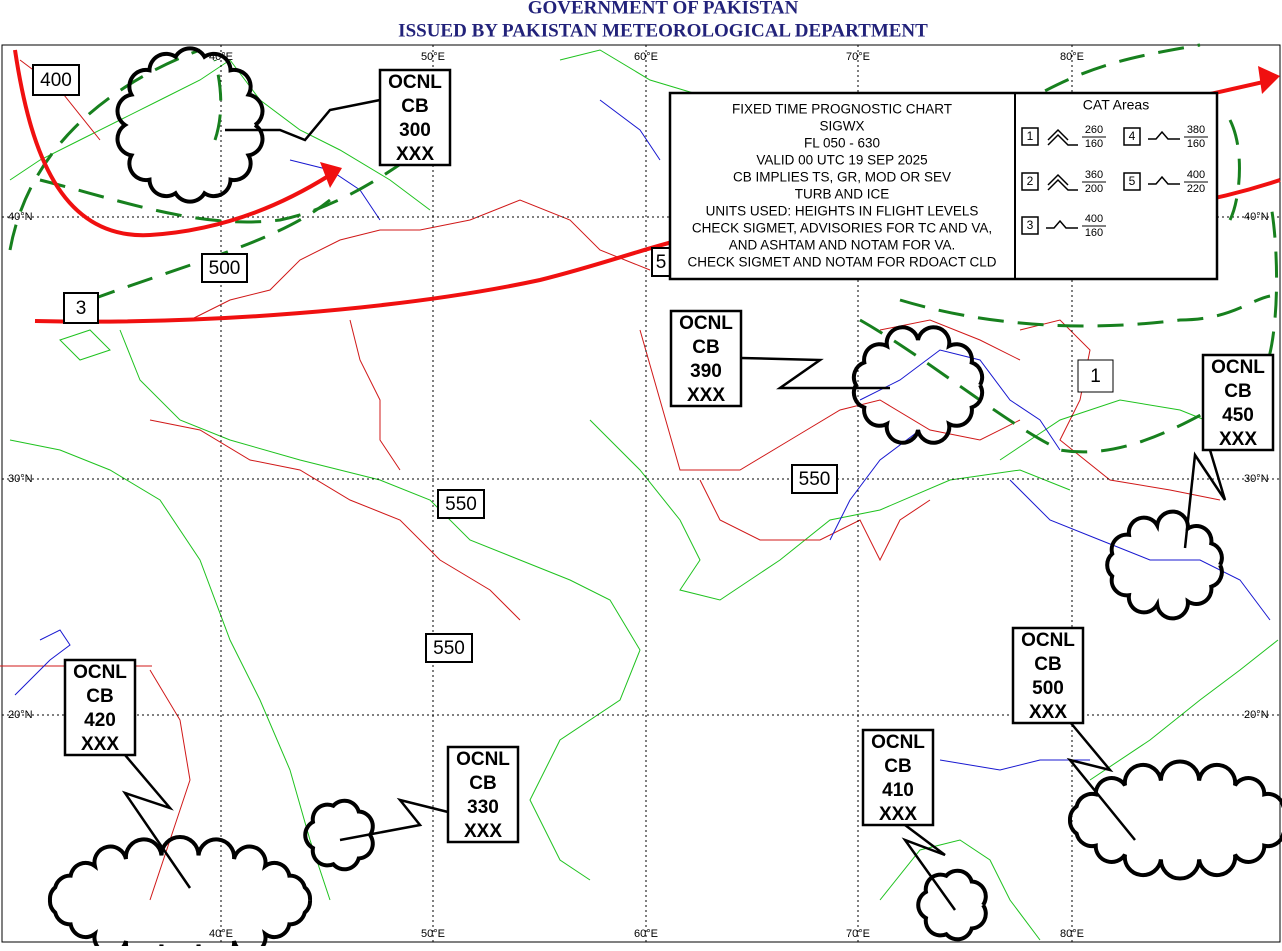 The image size is (1282, 951). Describe the element at coordinates (1116, 105) in the screenshot. I see `cat-title: CAT Areas` at that location.